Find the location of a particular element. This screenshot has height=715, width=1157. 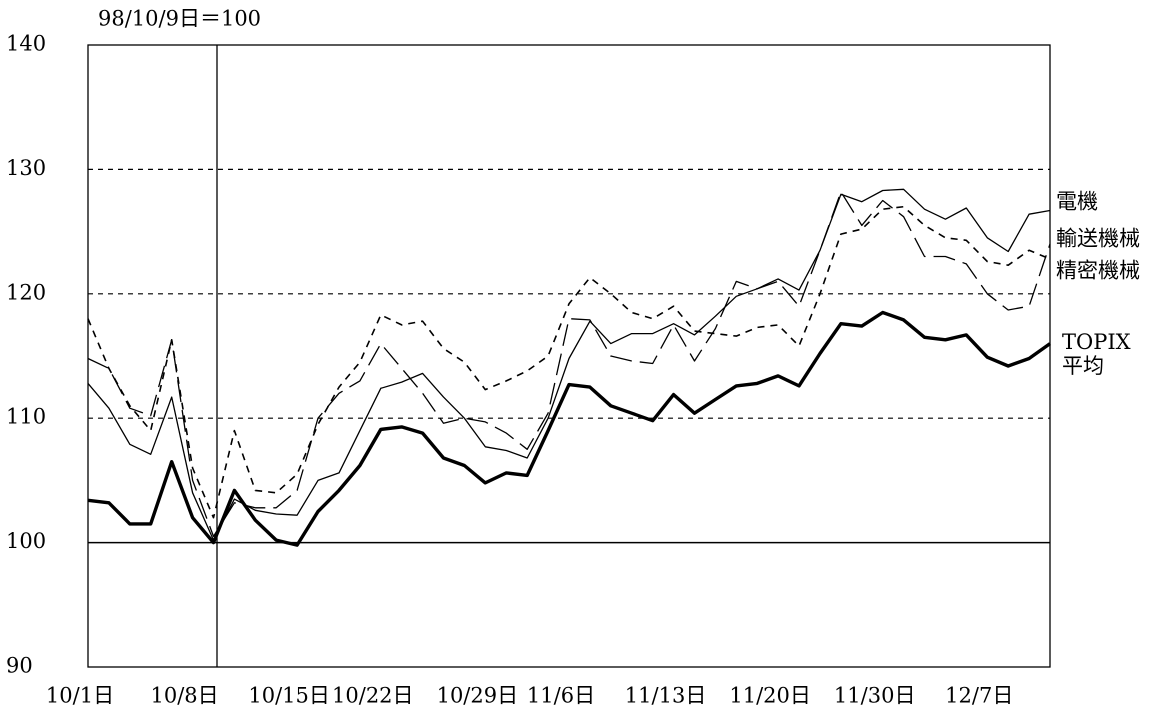

y-tick-label: 100 is located at coordinates (26, 541).